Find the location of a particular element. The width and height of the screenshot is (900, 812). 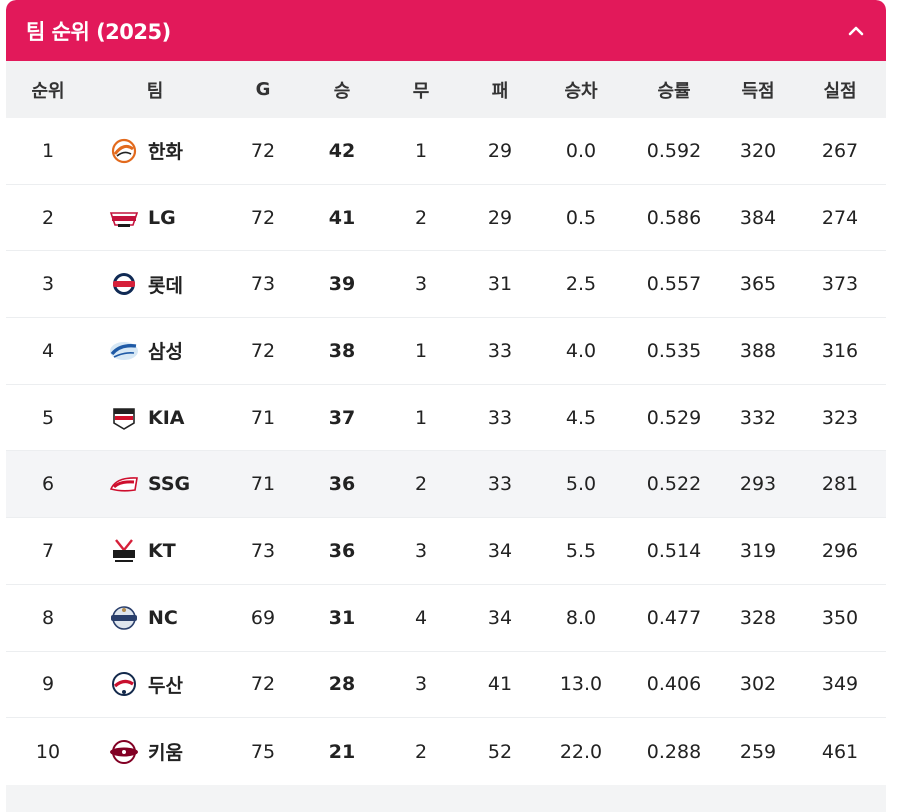

team-name: NC is located at coordinates (163, 617).